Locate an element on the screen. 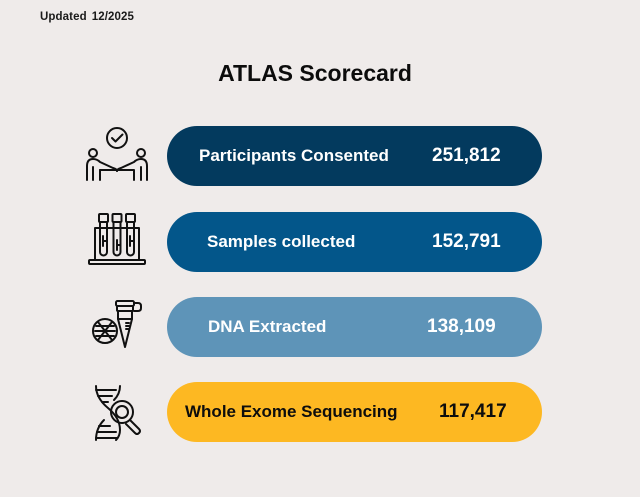 The image size is (640, 497). handshake-check-icon is located at coordinates (117, 154).